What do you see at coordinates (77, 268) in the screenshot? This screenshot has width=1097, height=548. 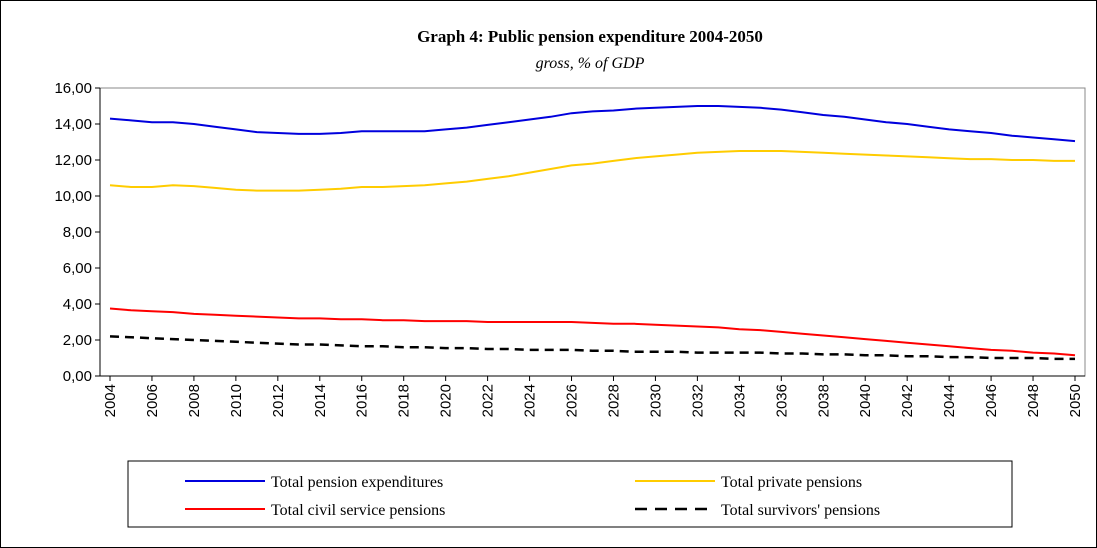 I see `y-tick-label: 6,00` at bounding box center [77, 268].